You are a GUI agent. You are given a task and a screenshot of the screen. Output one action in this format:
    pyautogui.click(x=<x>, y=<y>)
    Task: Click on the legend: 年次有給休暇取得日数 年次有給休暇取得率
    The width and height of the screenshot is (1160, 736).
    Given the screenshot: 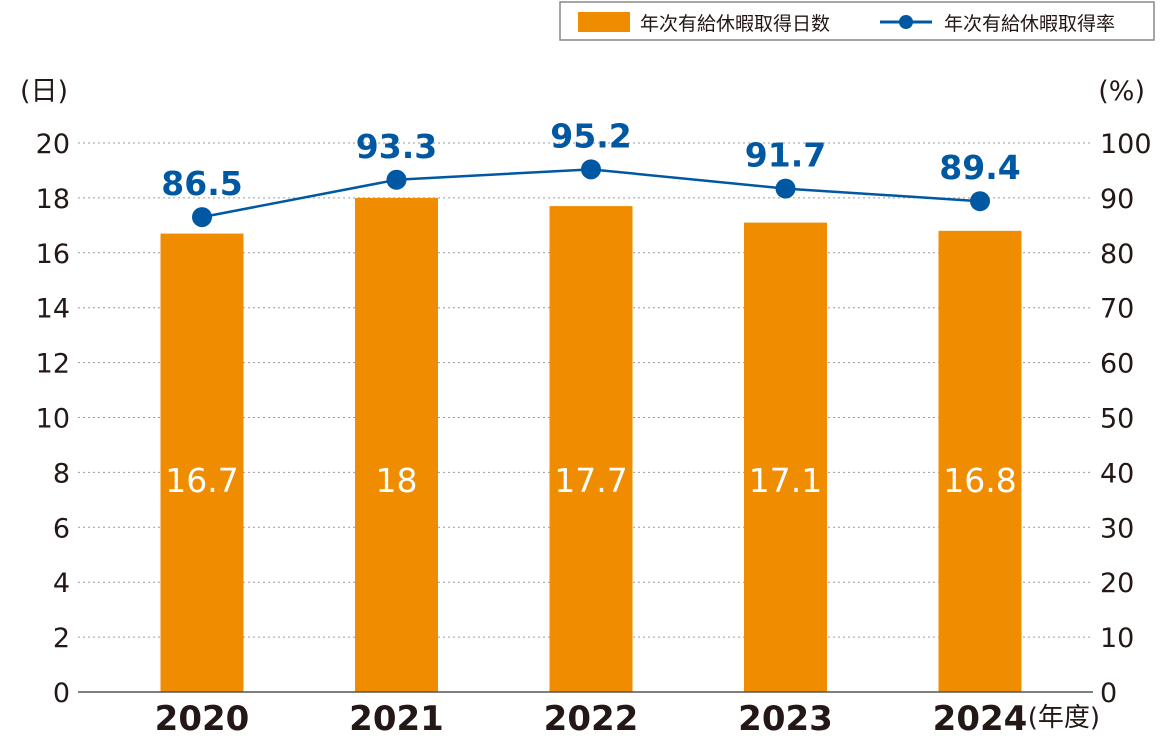 What is the action you would take?
    pyautogui.click(x=857, y=21)
    